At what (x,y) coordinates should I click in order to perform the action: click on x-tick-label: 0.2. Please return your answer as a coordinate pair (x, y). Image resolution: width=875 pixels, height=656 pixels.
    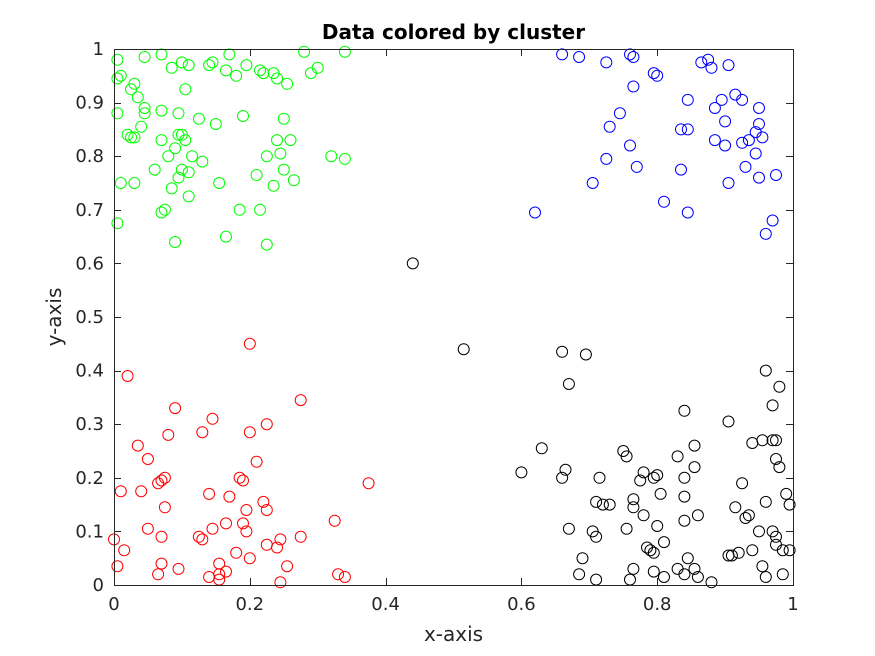
    Looking at the image, I should click on (249, 604).